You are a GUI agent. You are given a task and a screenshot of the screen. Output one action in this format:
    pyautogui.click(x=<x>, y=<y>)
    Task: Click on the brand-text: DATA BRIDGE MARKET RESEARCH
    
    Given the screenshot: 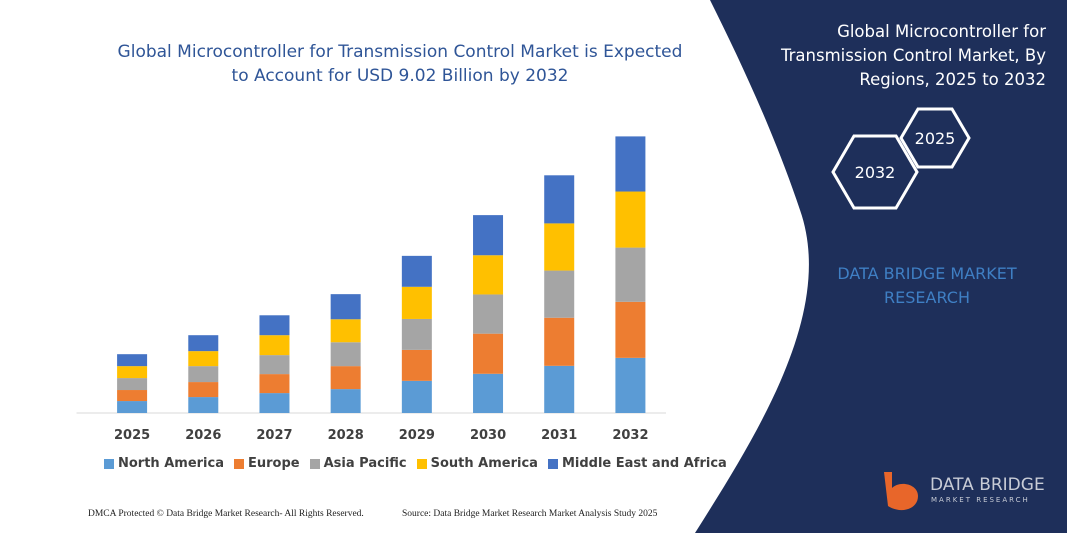 What is the action you would take?
    pyautogui.click(x=927, y=285)
    